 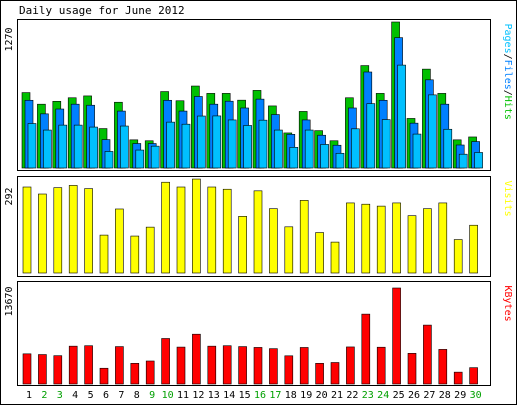 What do you see at coordinates (60, 395) in the screenshot?
I see `x-tick-label-3: 3` at bounding box center [60, 395].